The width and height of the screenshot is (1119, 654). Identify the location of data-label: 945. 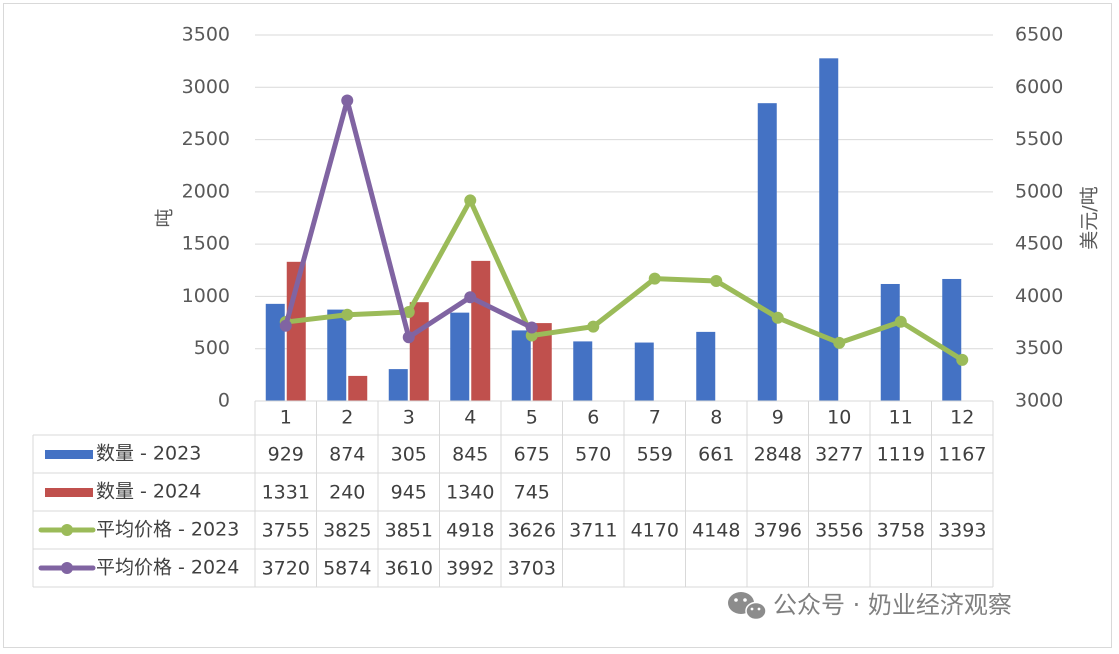
(409, 493).